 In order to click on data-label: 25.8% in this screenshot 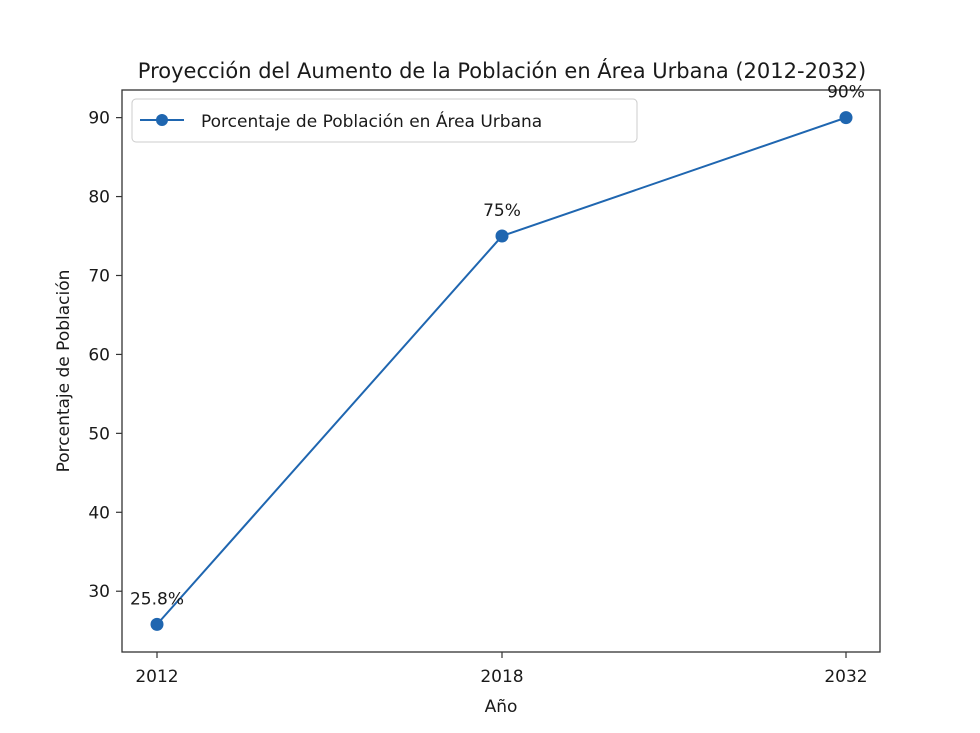, I will do `click(157, 599)`.